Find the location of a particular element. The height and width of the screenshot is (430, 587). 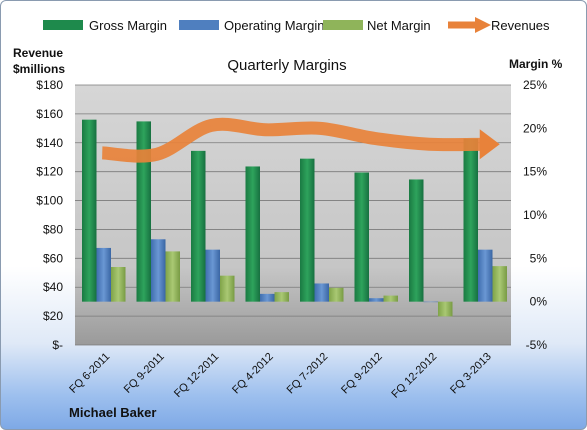

x-tick-label: FQ 12-2012 is located at coordinates (414, 376).